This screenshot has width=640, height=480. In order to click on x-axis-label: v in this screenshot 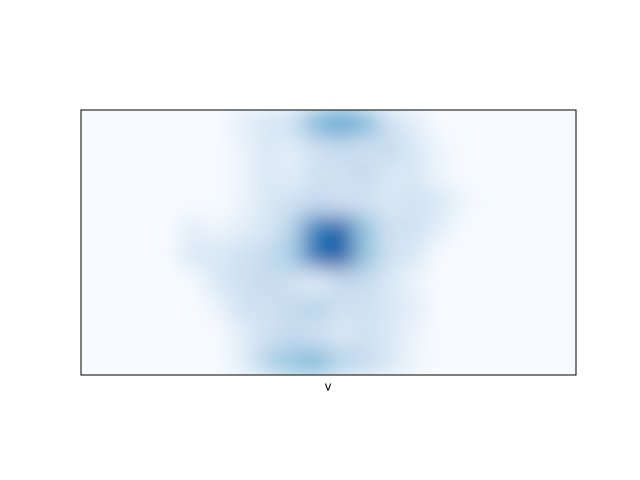, I will do `click(327, 387)`.